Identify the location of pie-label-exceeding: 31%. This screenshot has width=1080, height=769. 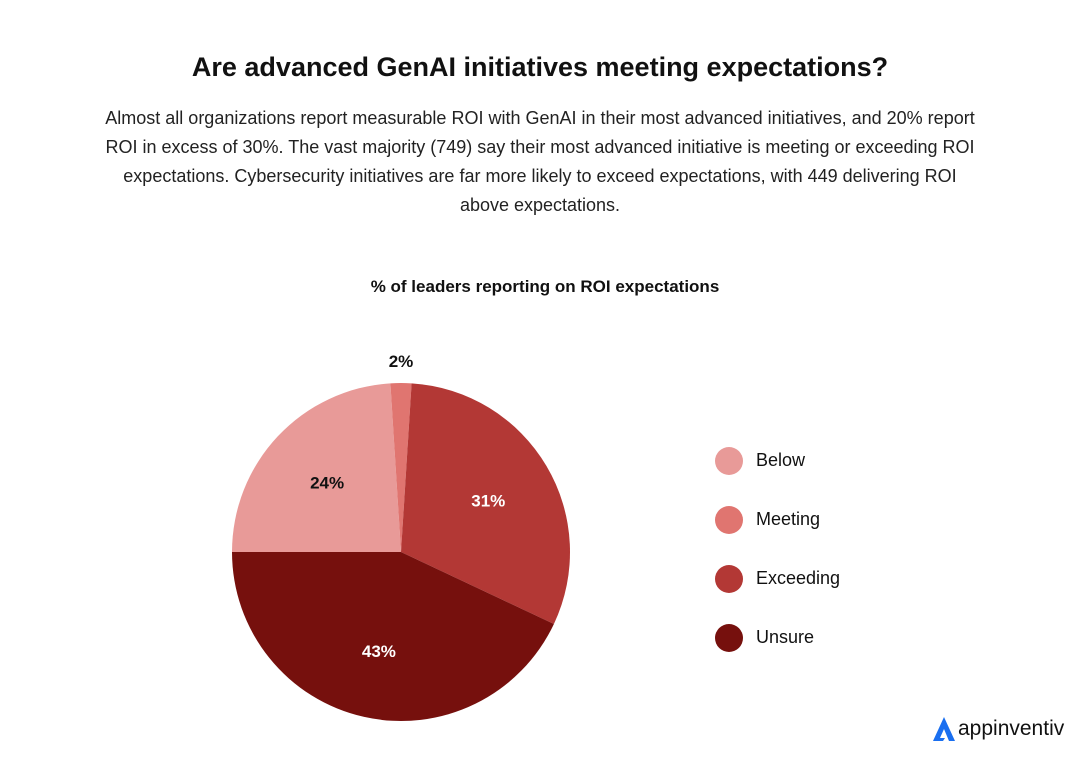
(488, 500).